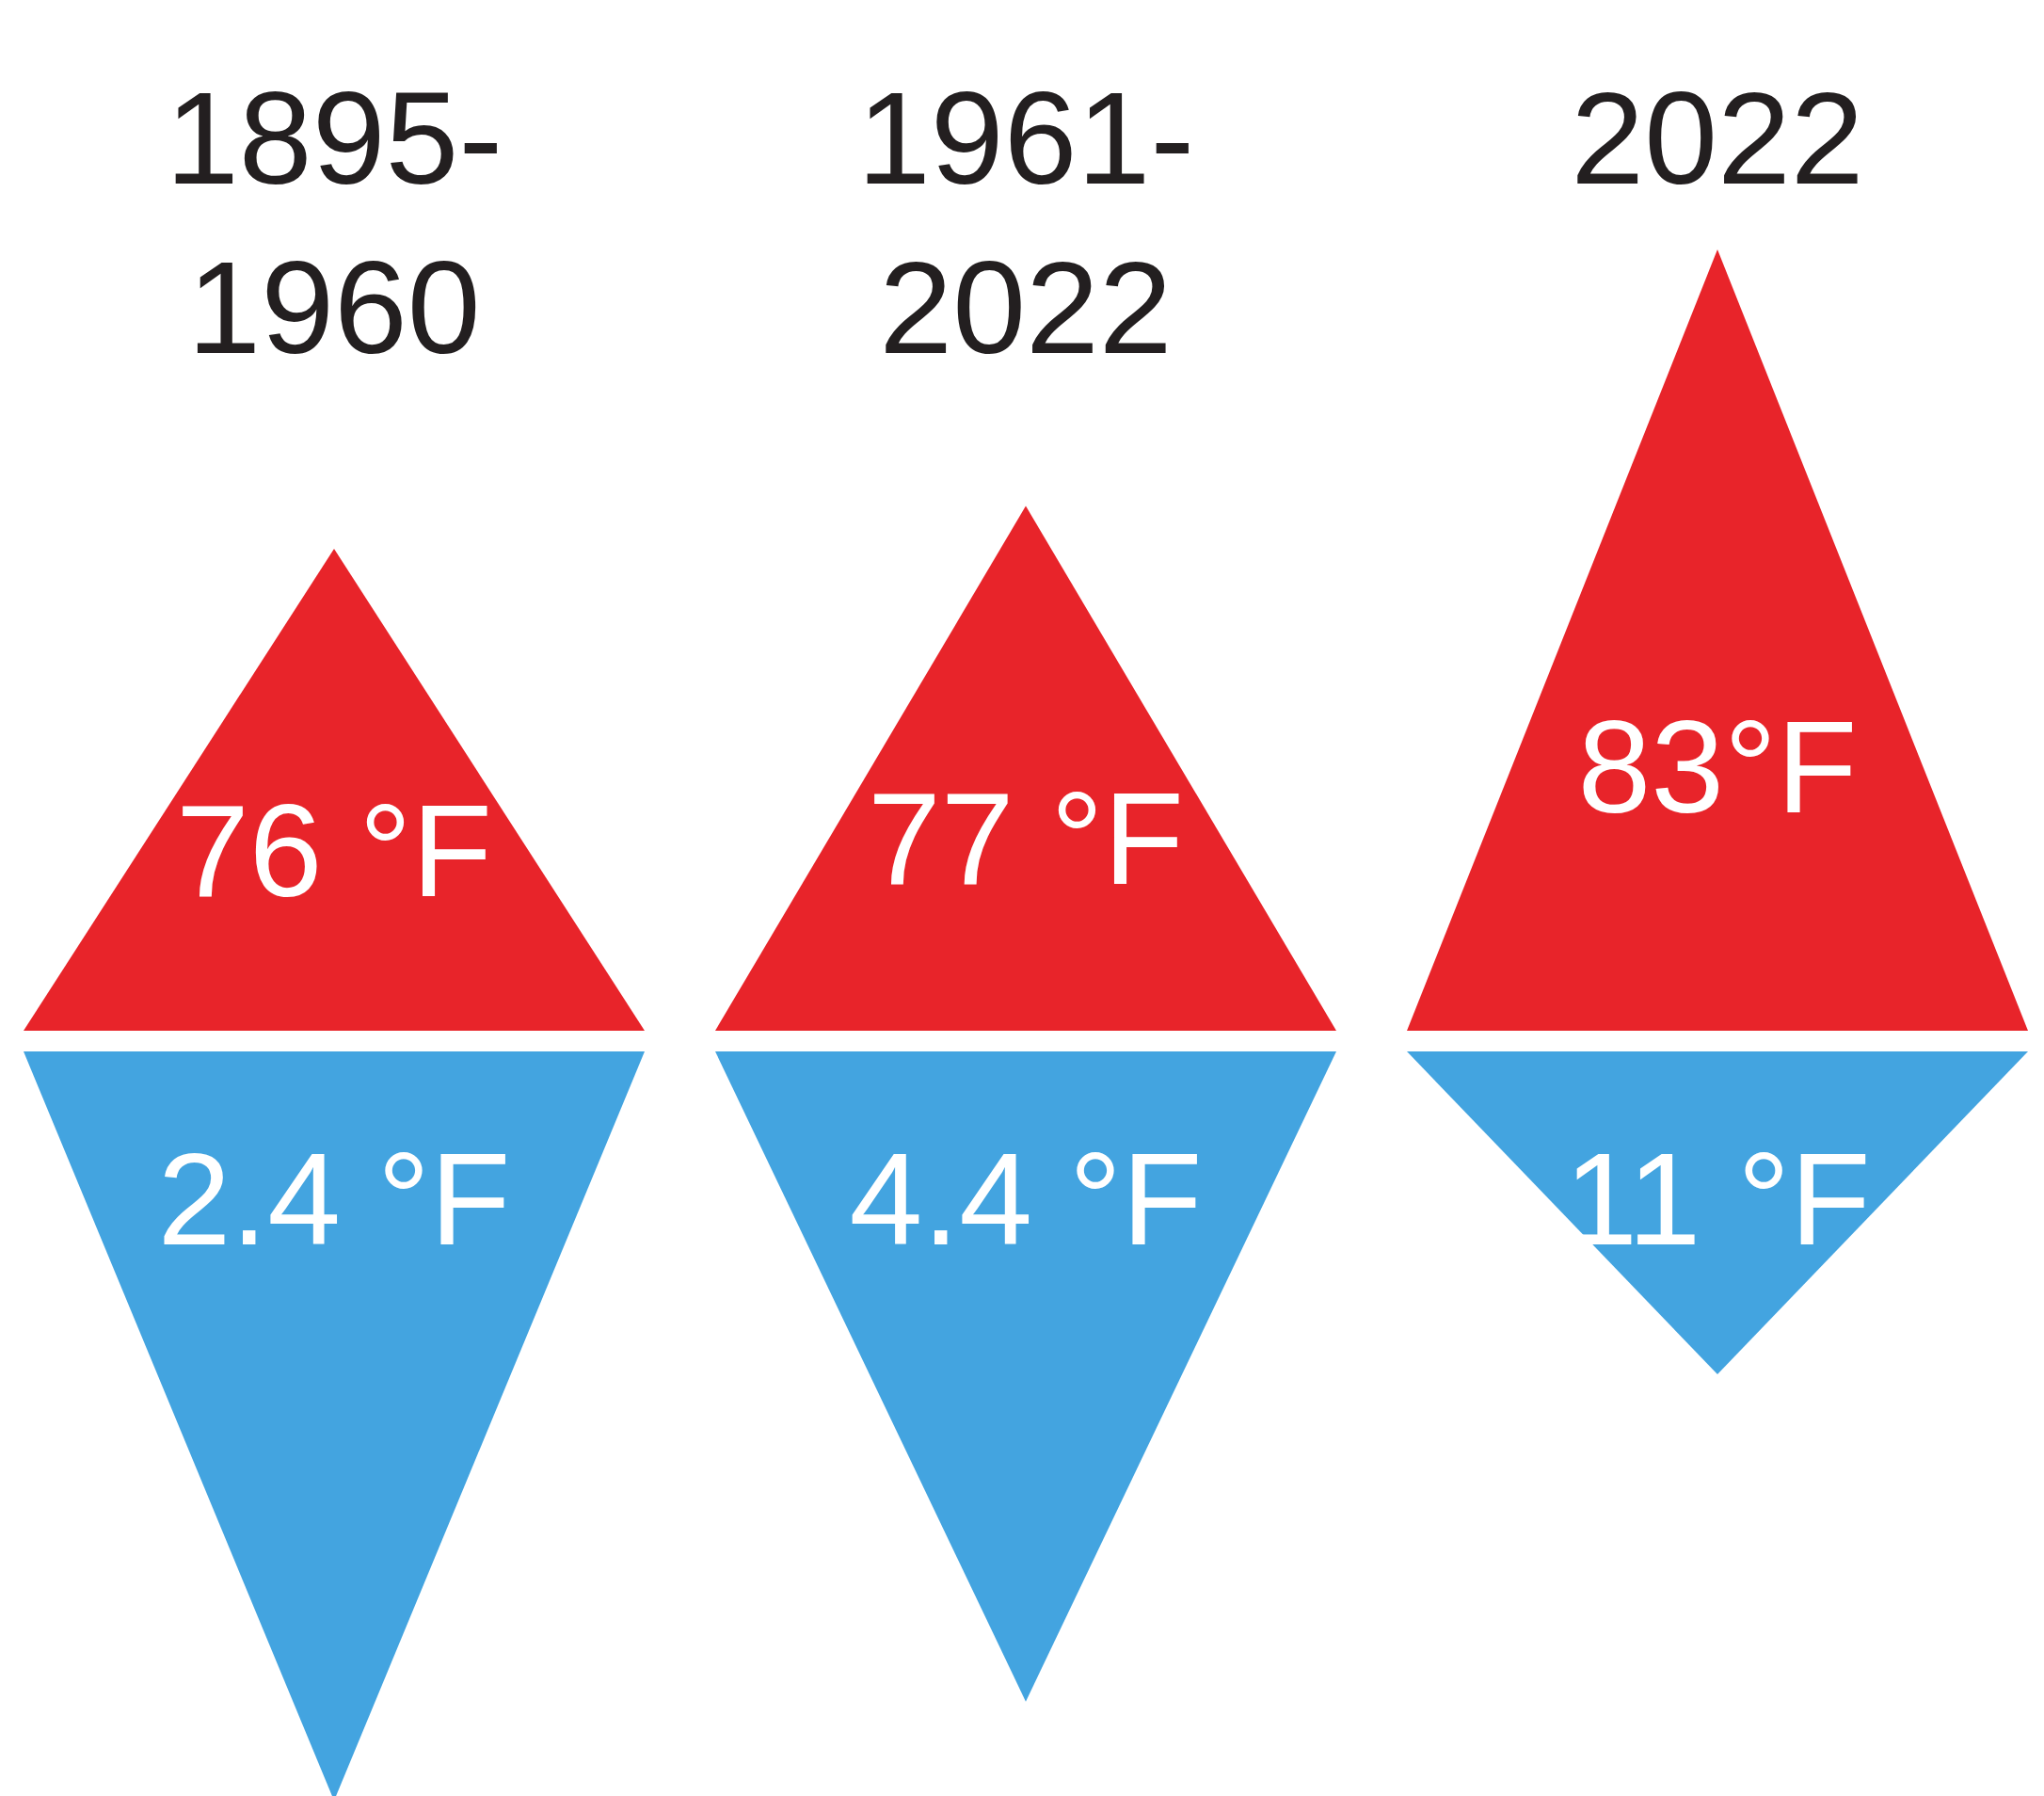  I want to click on data-label: 4.4 °F, so click(1026, 1199).